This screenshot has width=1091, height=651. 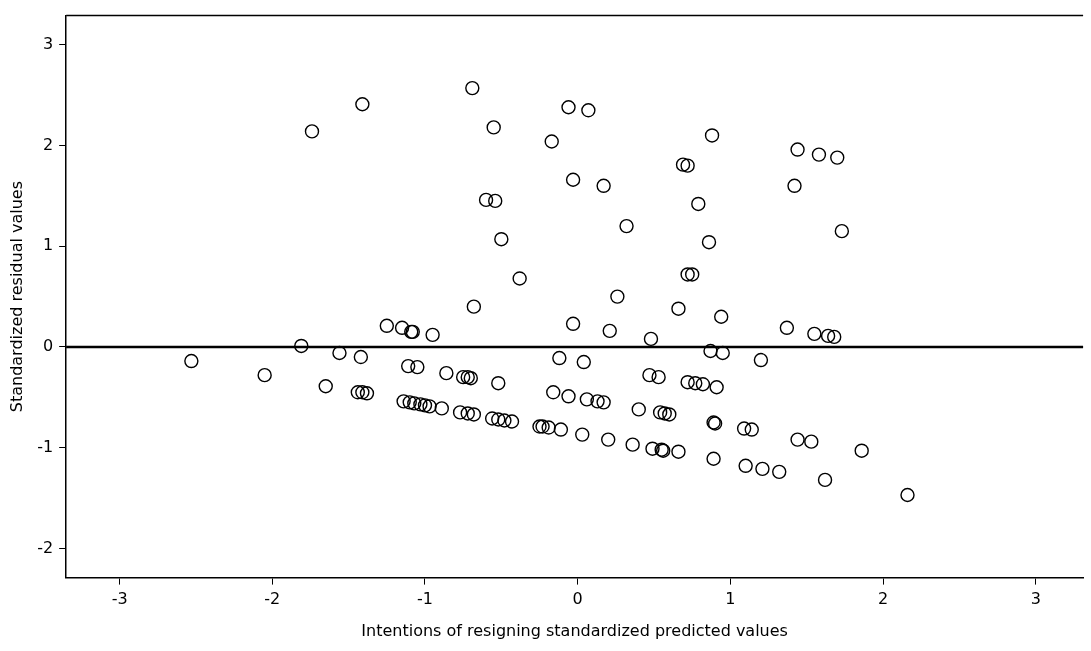 I want to click on y-axis-title: Standardized residual values, so click(x=16, y=296).